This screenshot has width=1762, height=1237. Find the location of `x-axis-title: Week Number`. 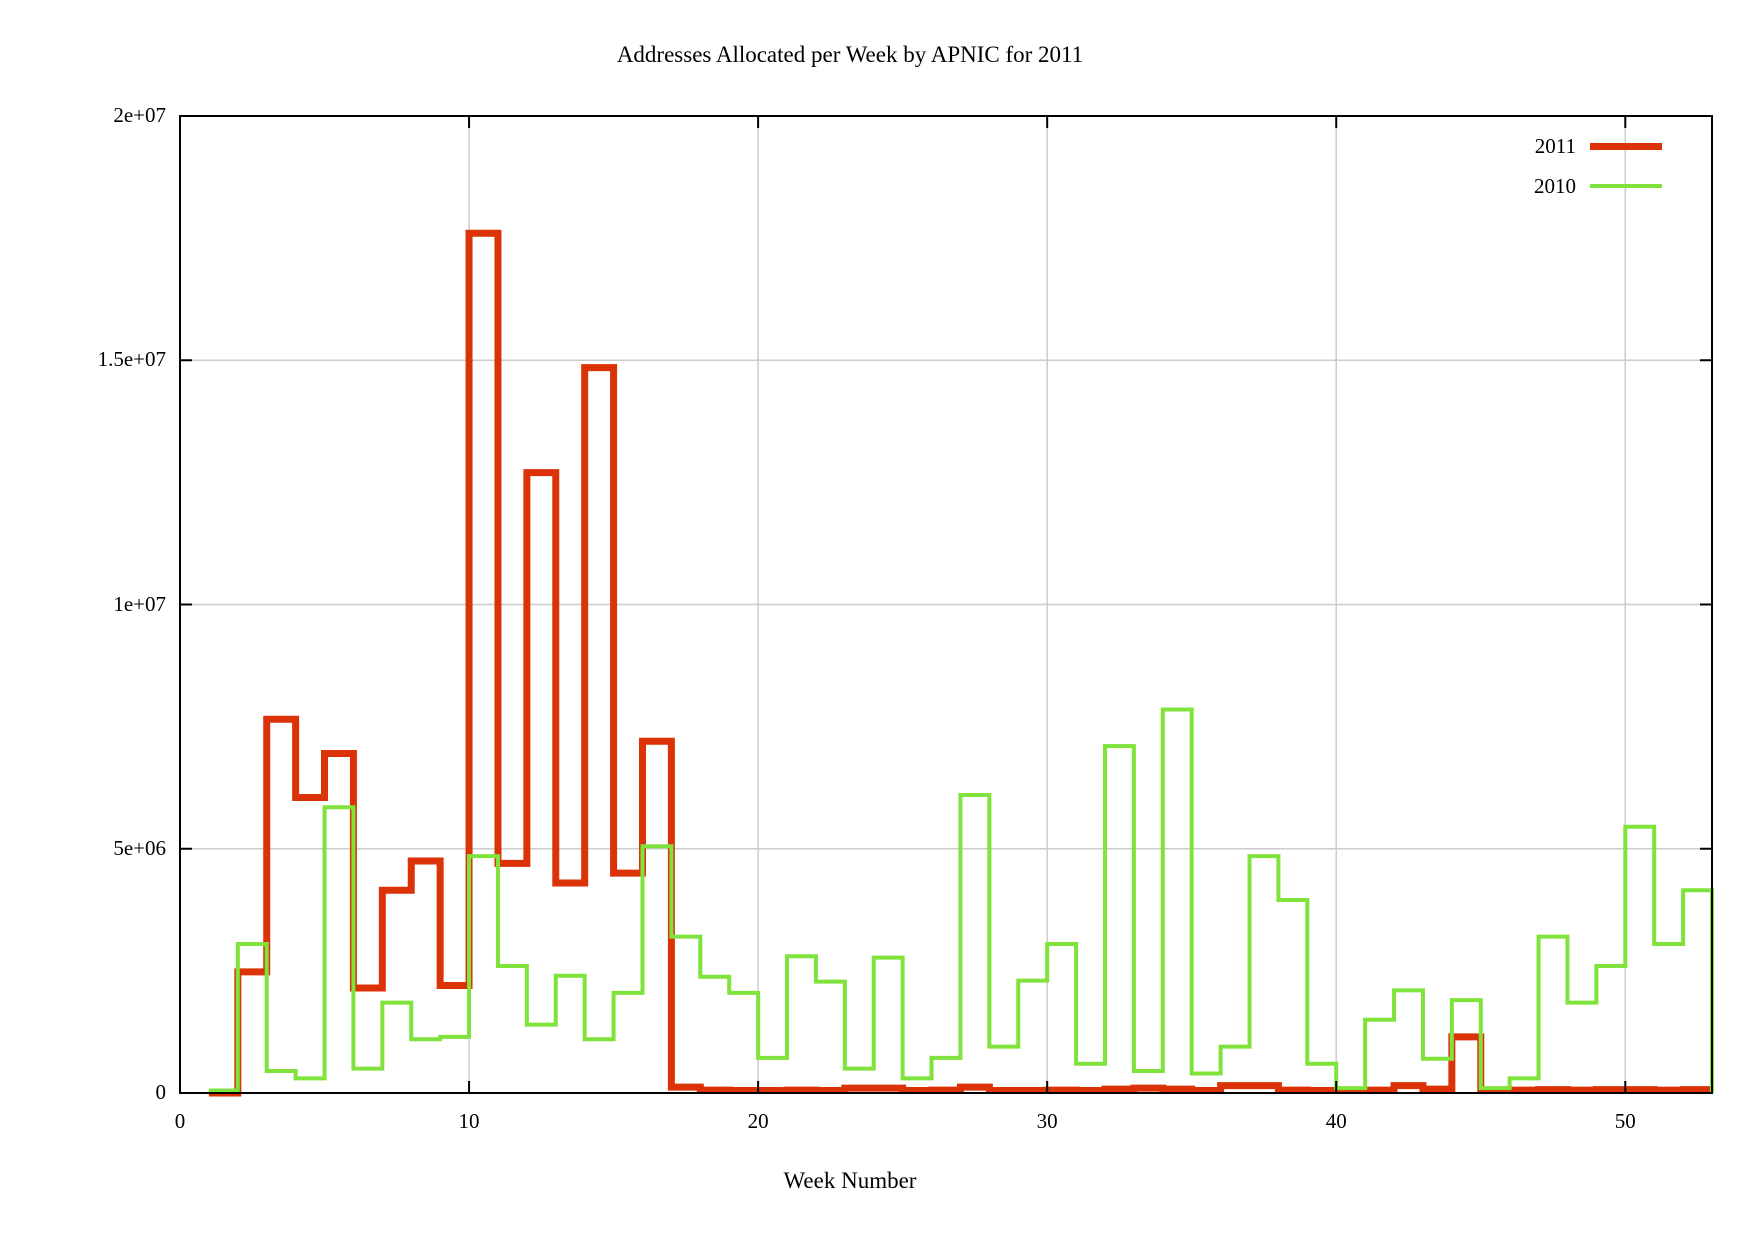

x-axis-title: Week Number is located at coordinates (850, 1180).